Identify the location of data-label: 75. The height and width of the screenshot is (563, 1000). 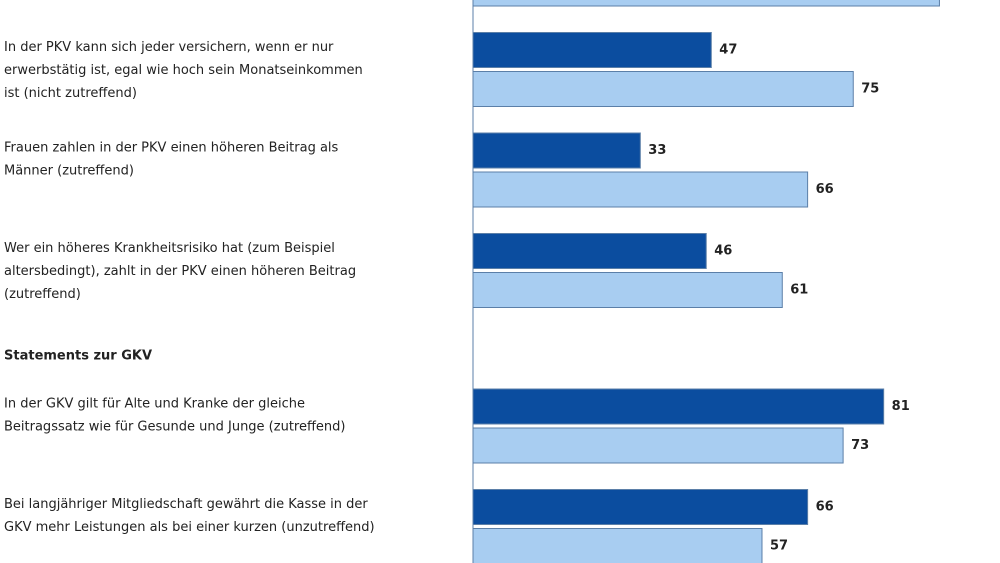
(870, 89).